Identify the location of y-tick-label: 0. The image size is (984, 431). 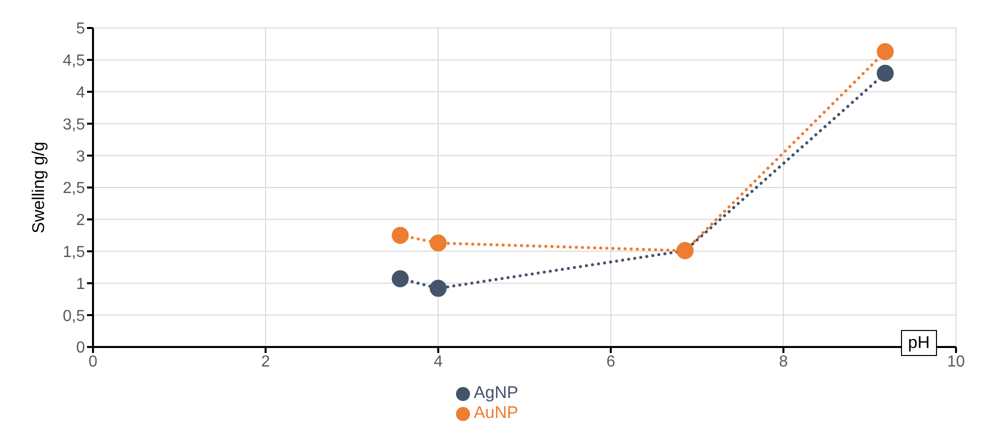
(81, 348).